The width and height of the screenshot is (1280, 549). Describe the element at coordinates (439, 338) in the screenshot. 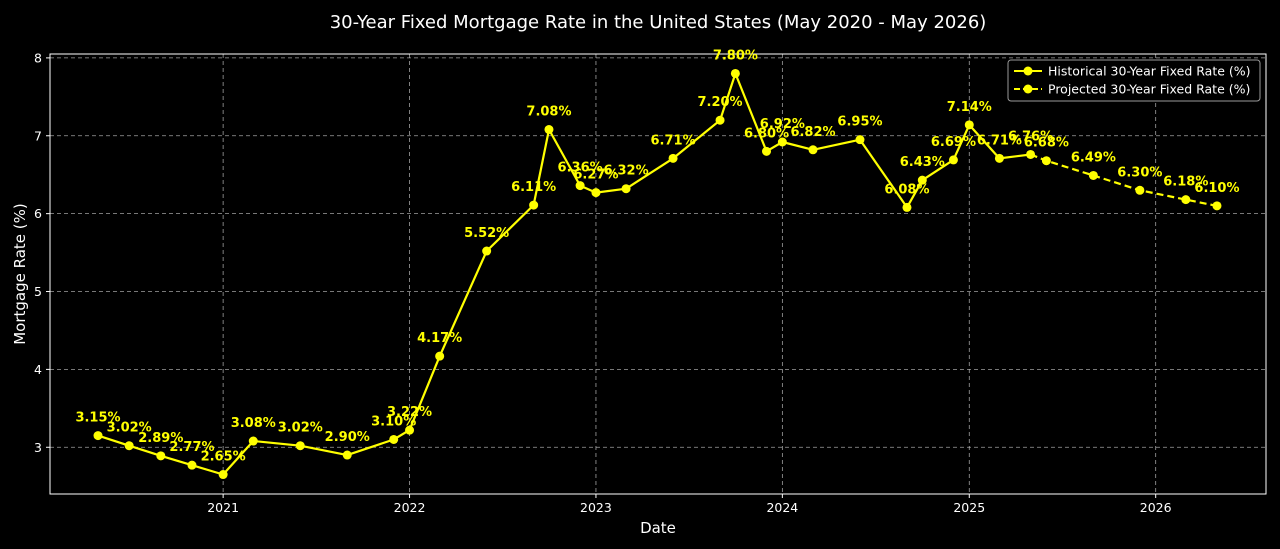

I see `data-label: 4.17%` at that location.